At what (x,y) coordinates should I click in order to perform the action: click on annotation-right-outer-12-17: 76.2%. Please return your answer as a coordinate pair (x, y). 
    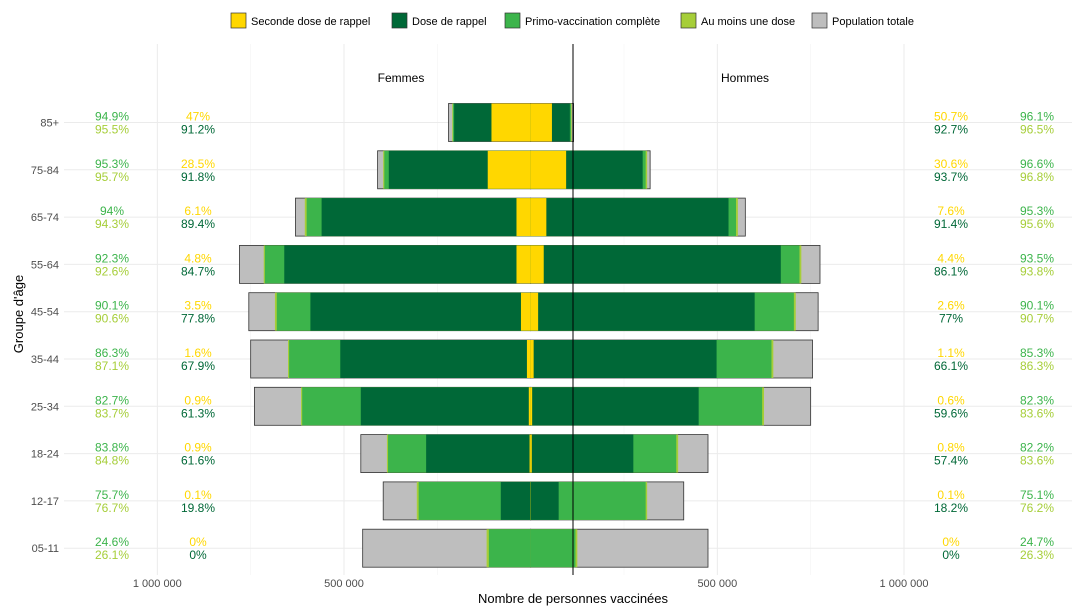
    Looking at the image, I should click on (1037, 508).